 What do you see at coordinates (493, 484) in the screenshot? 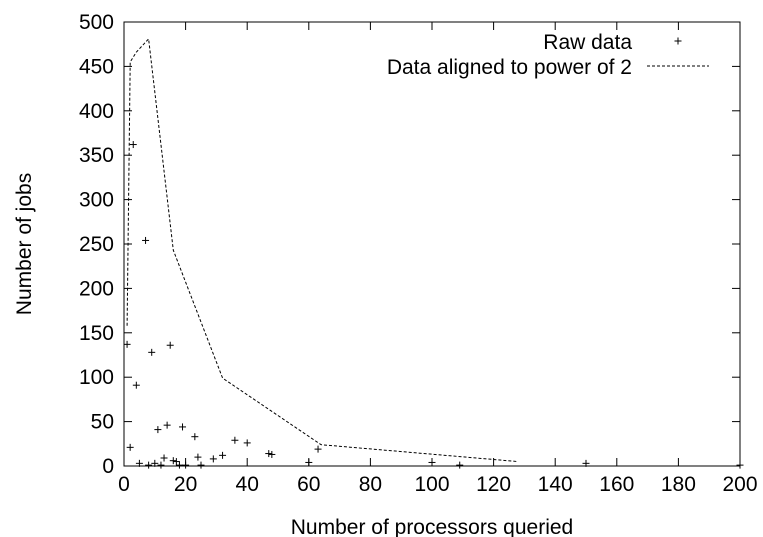
I see `x-tick-label: 120` at bounding box center [493, 484].